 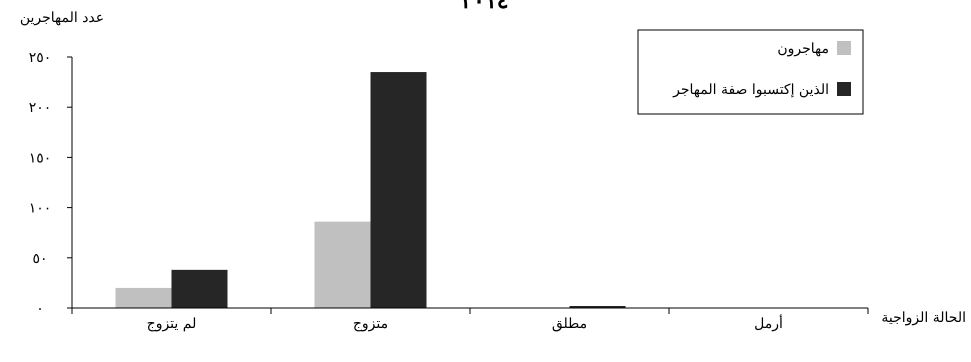 I want to click on y-tick-label: ١٠٠, so click(x=40, y=209).